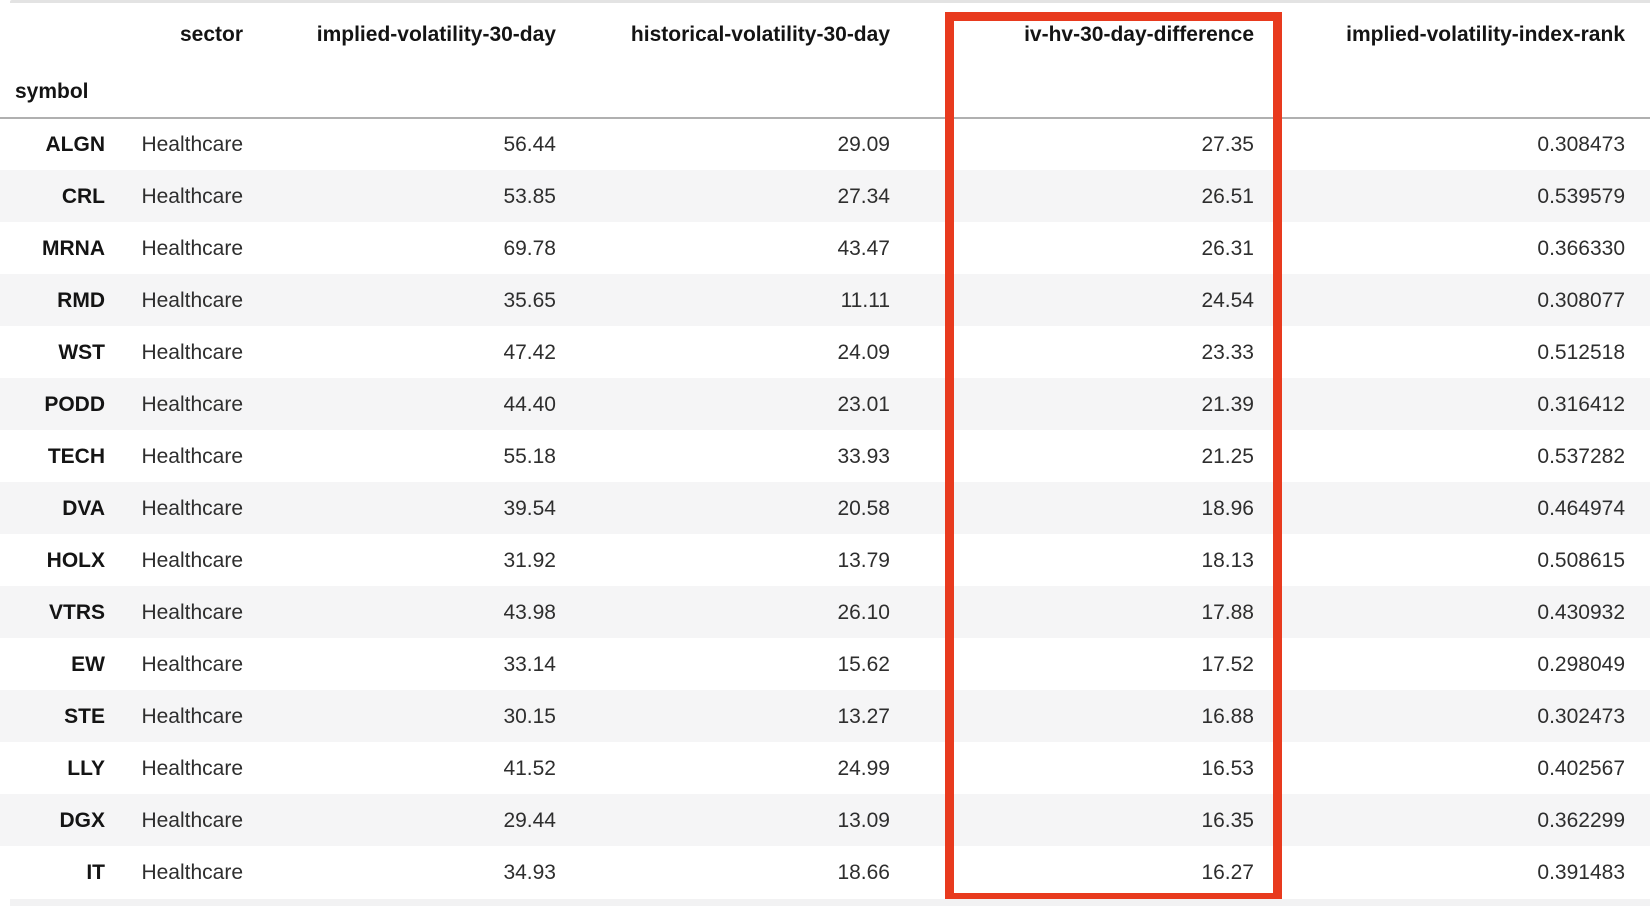 This screenshot has width=1650, height=906. Describe the element at coordinates (863, 508) in the screenshot. I see `historical-volatility-cell: 20.58` at that location.